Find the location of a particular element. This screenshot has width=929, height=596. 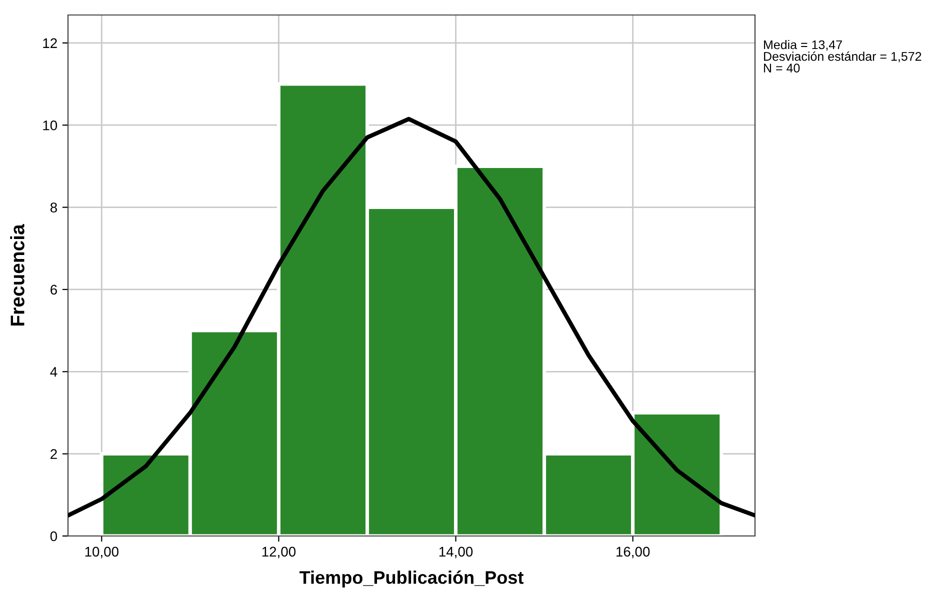

y-tick-label: 8 is located at coordinates (53, 207).